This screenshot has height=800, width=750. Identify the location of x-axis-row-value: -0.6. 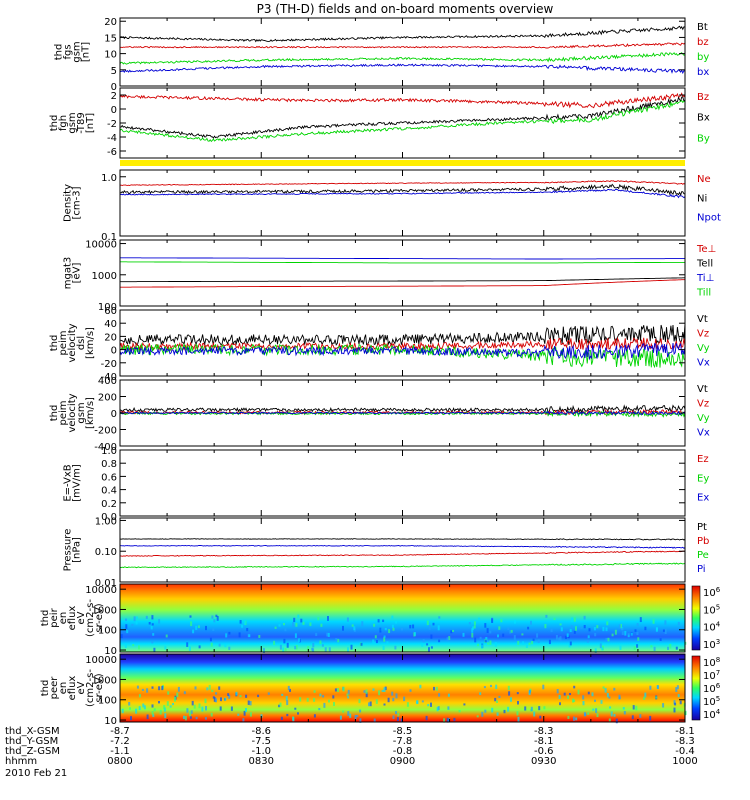
(544, 751).